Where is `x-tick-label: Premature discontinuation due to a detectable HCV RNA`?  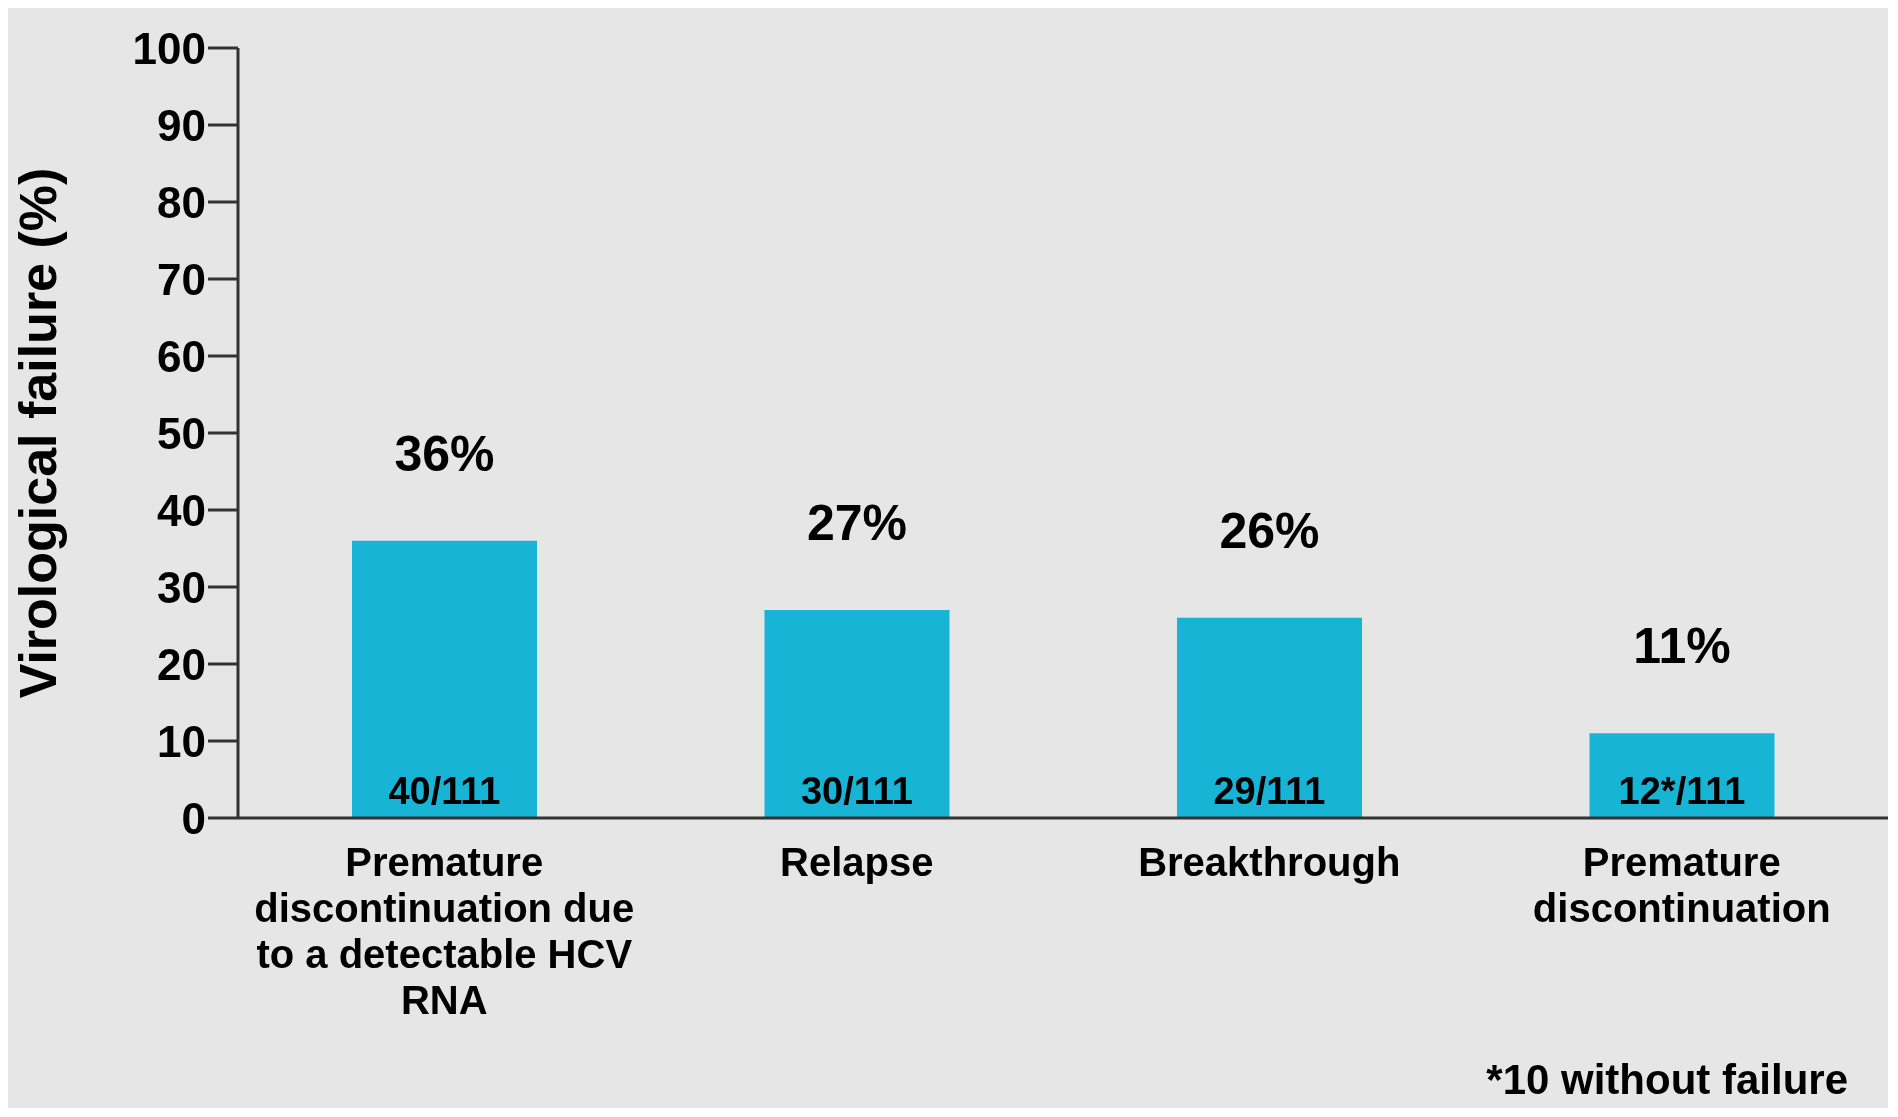
x-tick-label: Premature discontinuation due to a detectable HCV RNA is located at coordinates (444, 931).